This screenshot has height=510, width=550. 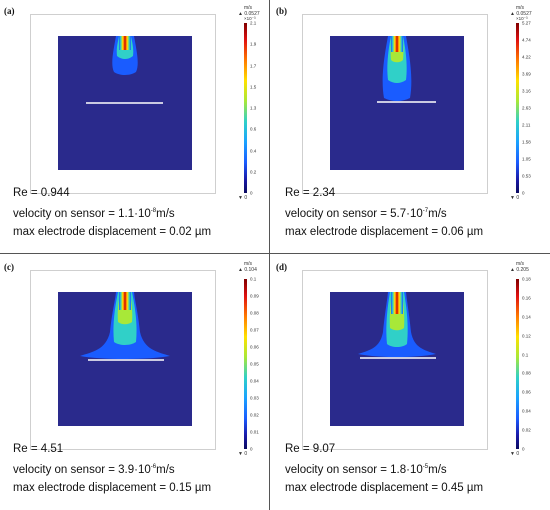 I want to click on colorbar-tick-label: 1.7, so click(x=253, y=65).